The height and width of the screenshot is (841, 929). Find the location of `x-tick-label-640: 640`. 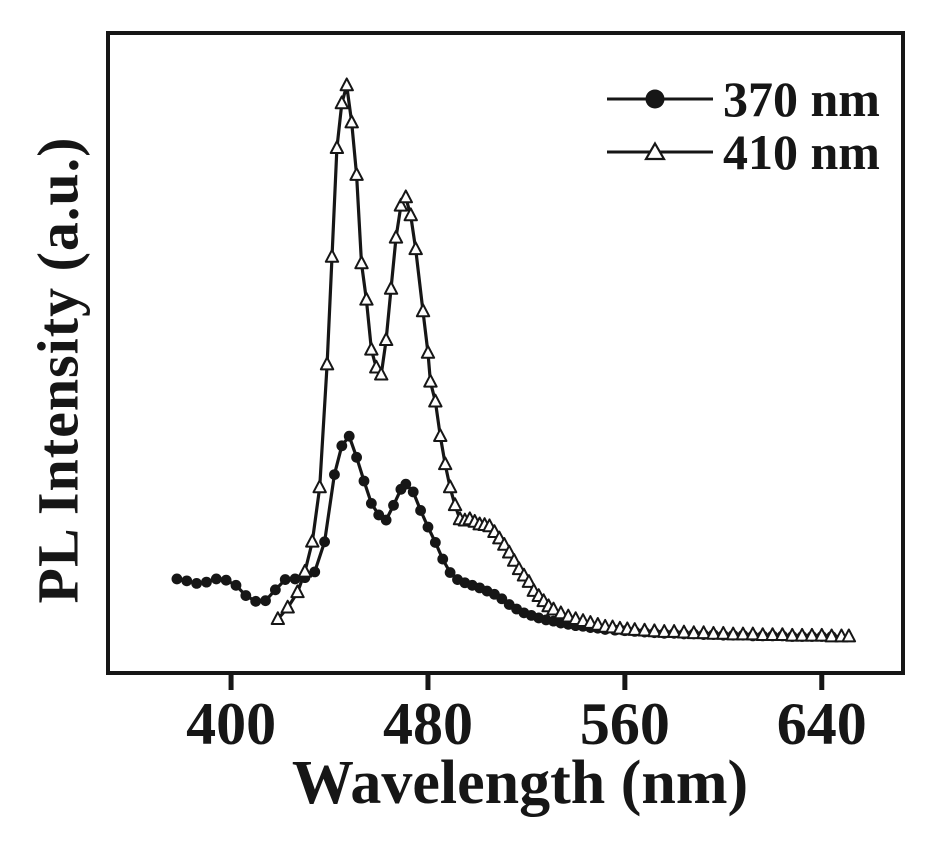

x-tick-label-640: 640 is located at coordinates (822, 724).